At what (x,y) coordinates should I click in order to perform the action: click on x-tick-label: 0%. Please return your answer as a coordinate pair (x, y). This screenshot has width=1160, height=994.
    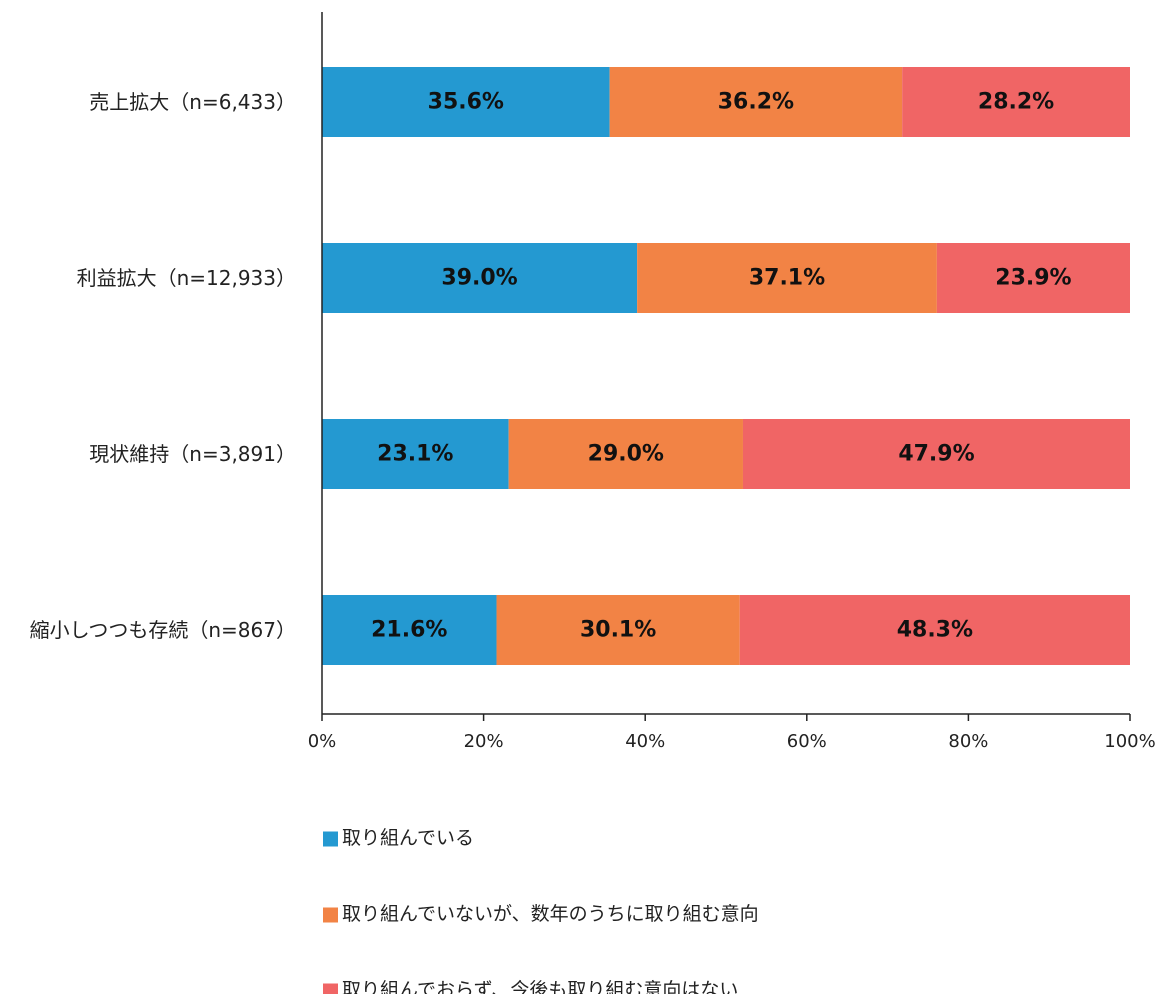
    Looking at the image, I should click on (322, 741).